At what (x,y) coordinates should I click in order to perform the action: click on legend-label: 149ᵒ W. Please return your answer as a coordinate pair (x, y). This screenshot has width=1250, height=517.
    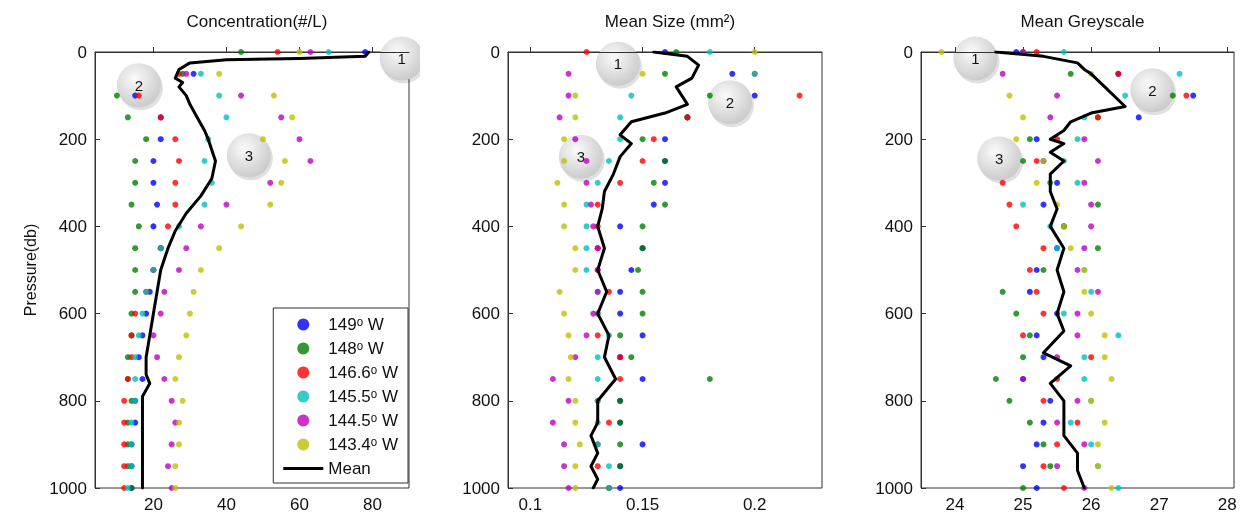
    Looking at the image, I should click on (356, 324).